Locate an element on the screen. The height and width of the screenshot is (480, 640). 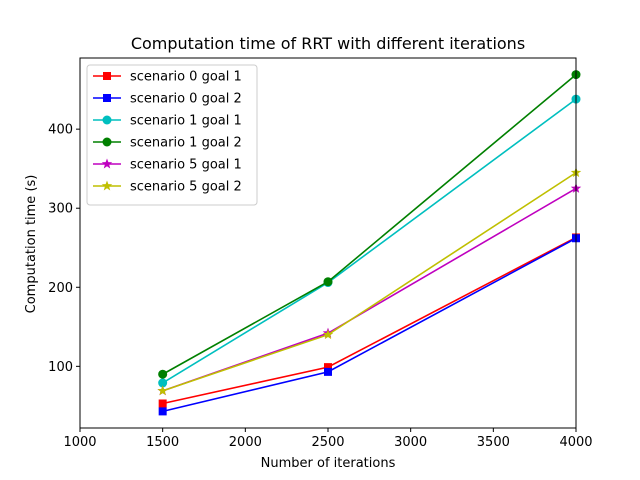
y-tick-label-1: 200 is located at coordinates (60, 288).